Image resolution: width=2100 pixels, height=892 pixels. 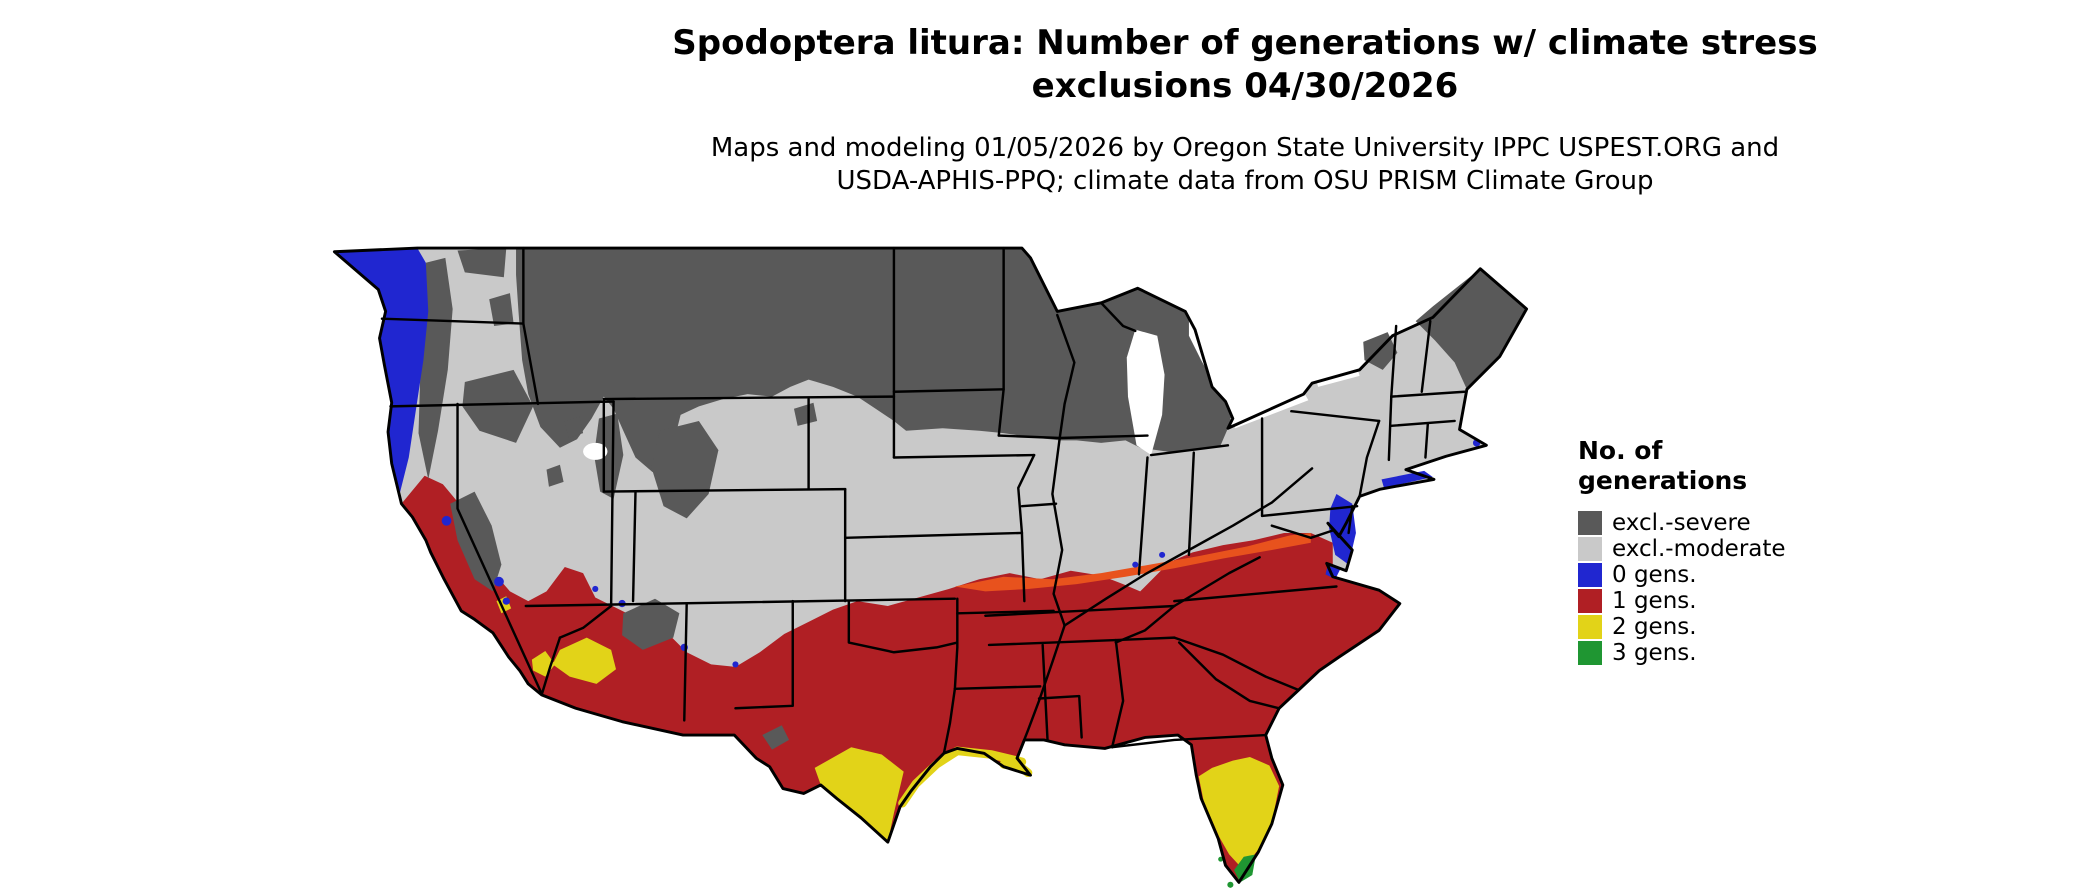 I want to click on legend-title-line2: generations, so click(x=1663, y=480).